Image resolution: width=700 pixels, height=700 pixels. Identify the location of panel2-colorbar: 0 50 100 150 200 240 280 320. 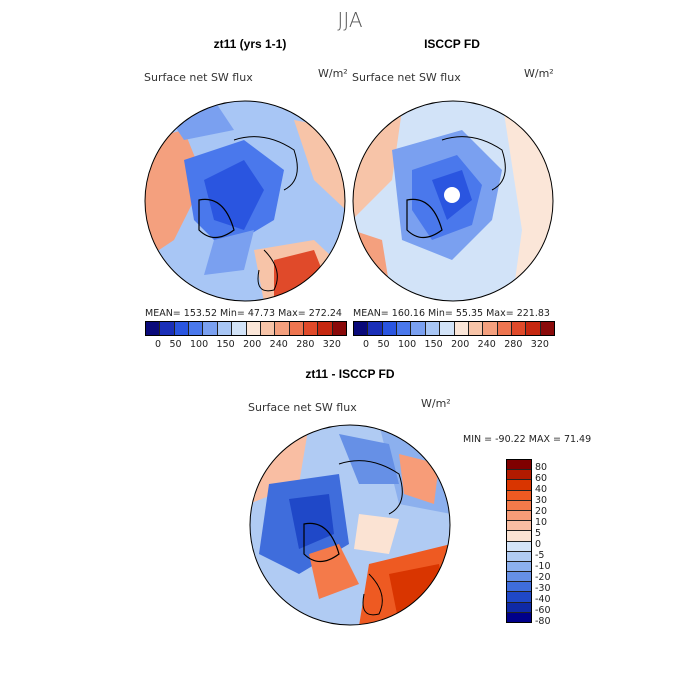
(454, 335).